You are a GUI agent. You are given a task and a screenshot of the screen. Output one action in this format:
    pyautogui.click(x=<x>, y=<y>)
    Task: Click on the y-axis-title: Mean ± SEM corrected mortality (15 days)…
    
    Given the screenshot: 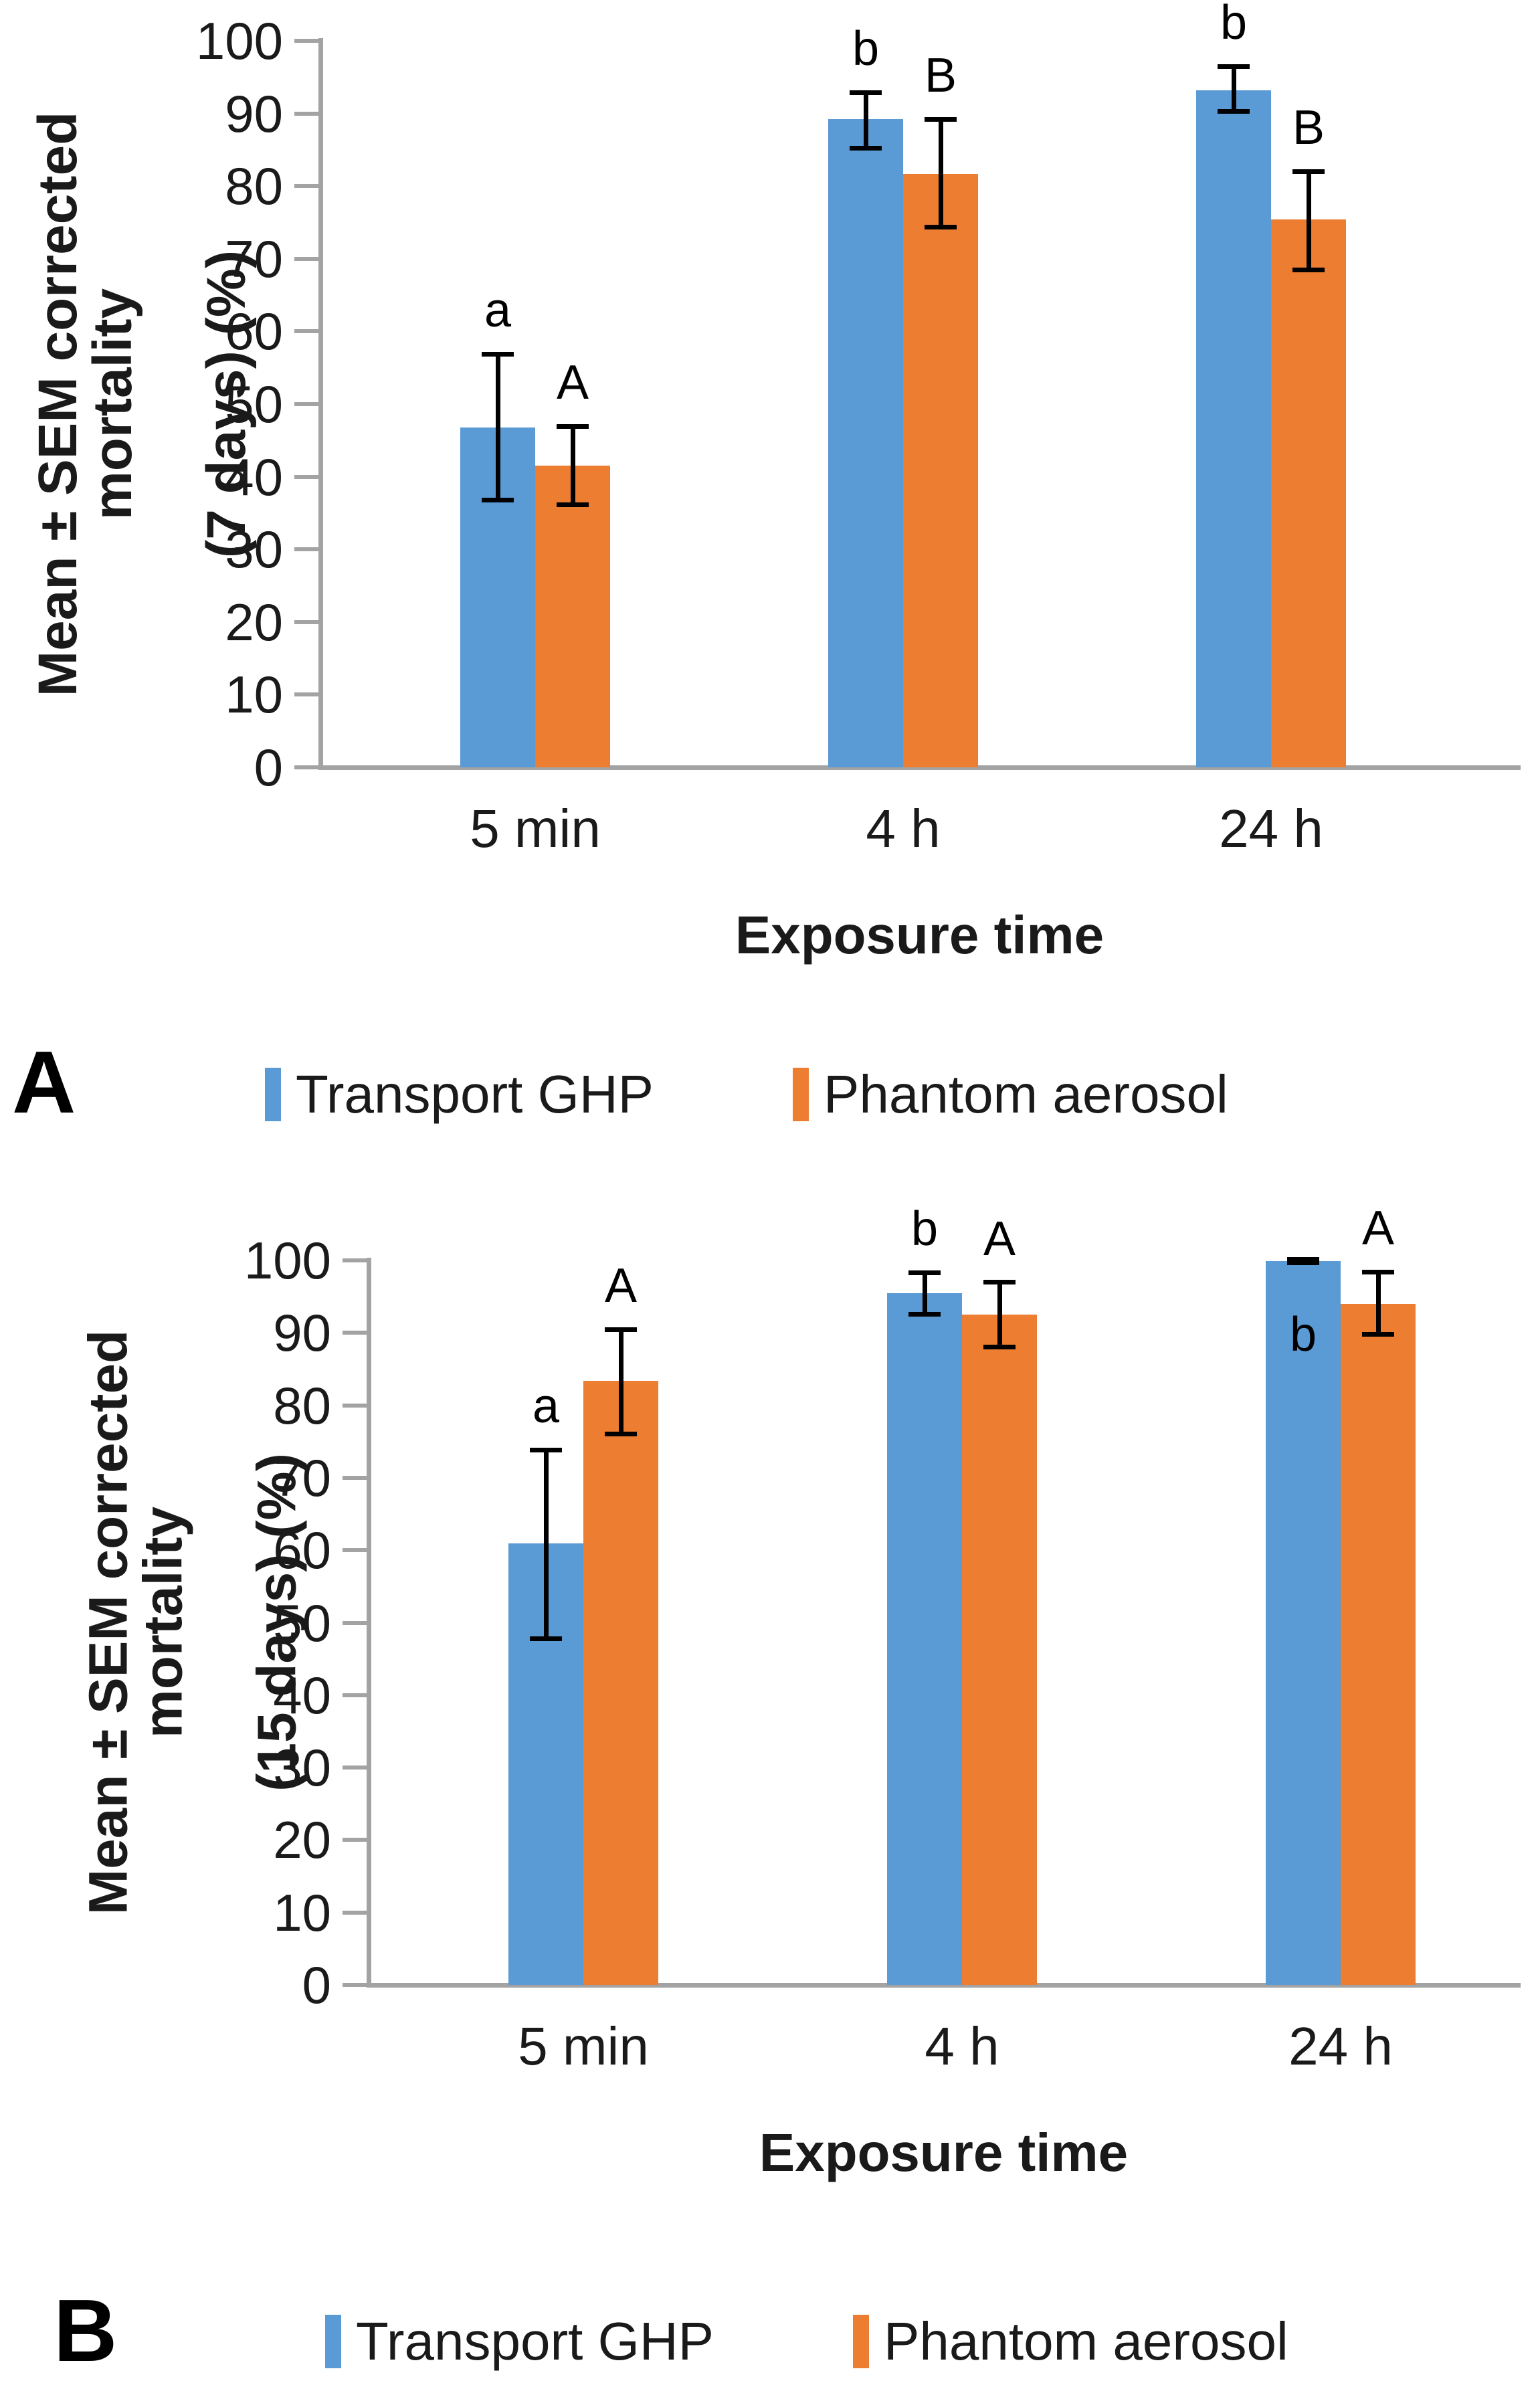 What is the action you would take?
    pyautogui.click(x=193, y=1622)
    